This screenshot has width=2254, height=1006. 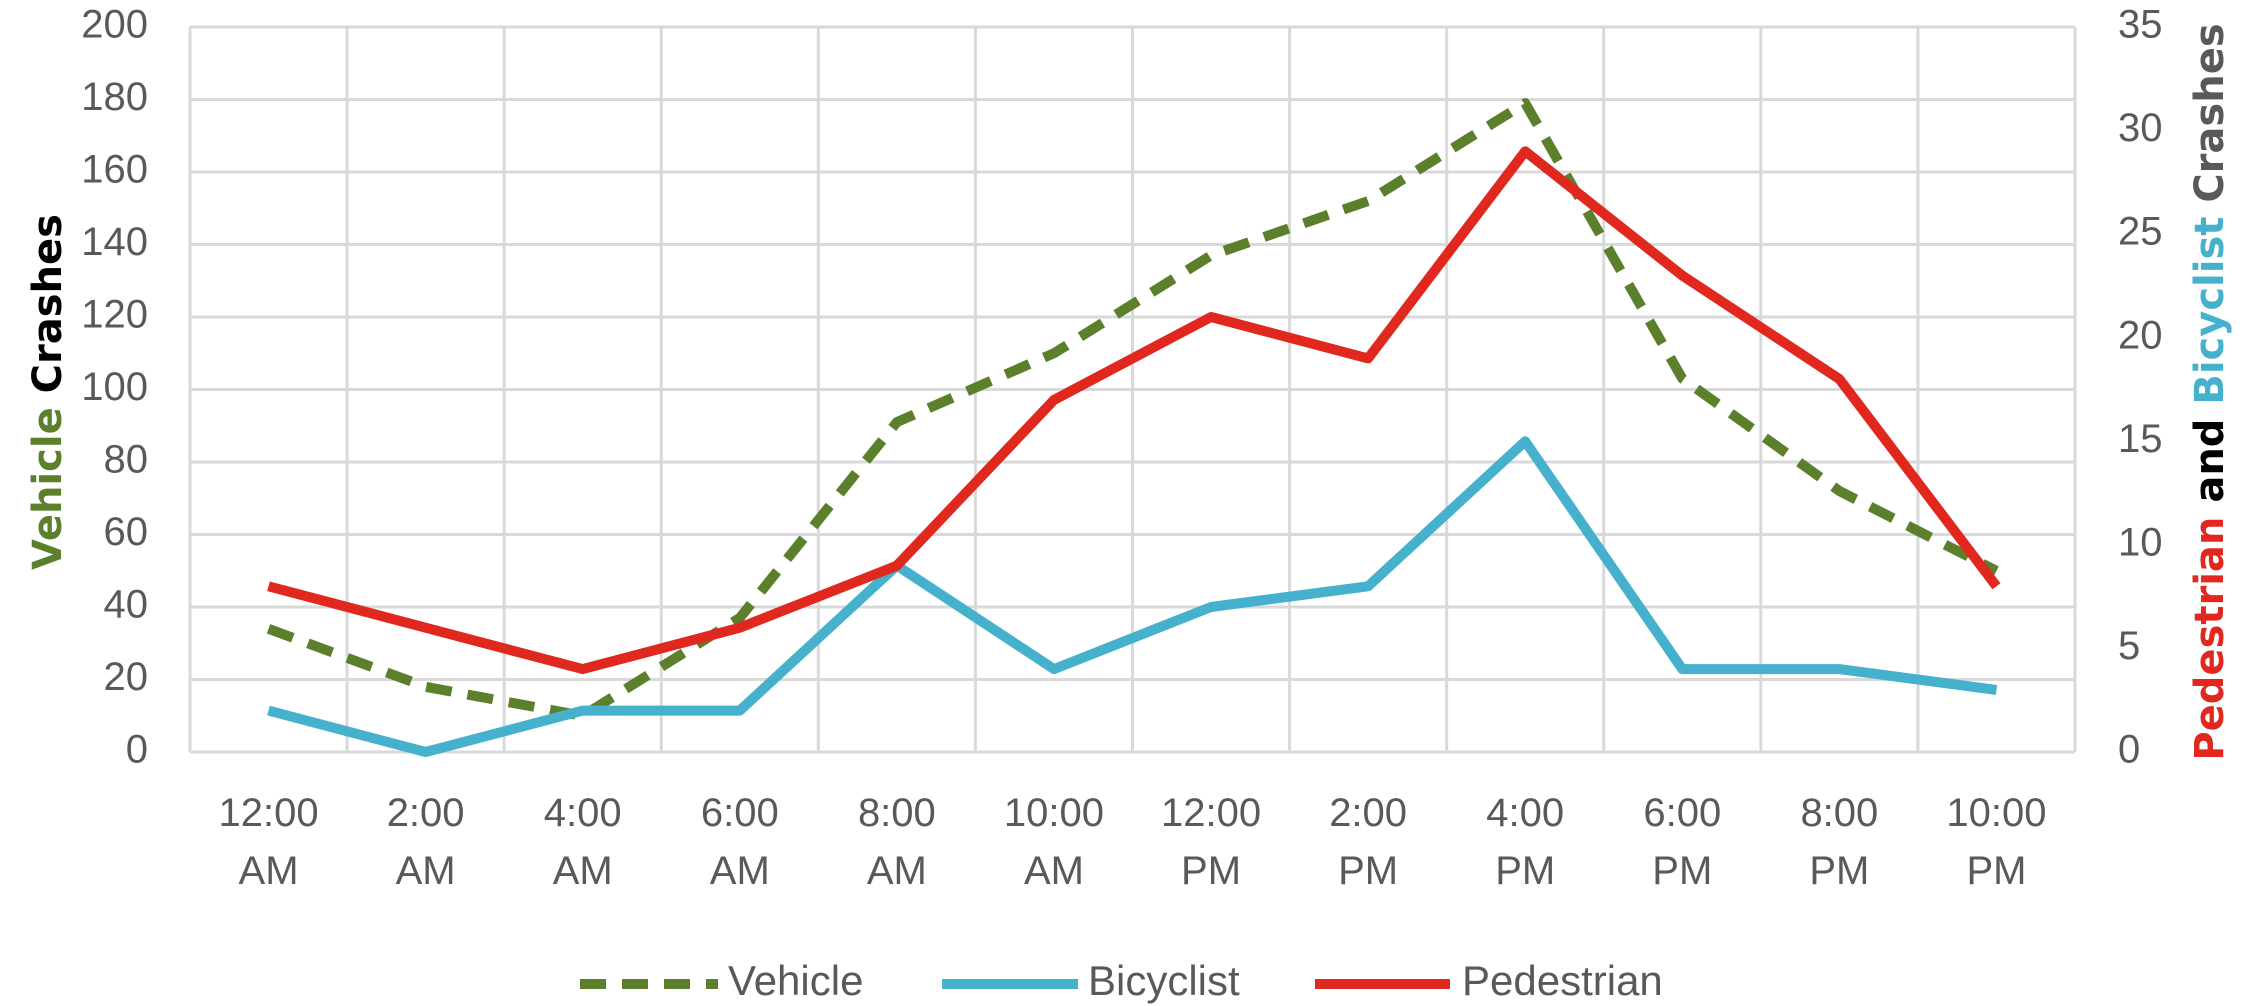 What do you see at coordinates (1054, 842) in the screenshot?
I see `x-tick-label: 10:00 AM` at bounding box center [1054, 842].